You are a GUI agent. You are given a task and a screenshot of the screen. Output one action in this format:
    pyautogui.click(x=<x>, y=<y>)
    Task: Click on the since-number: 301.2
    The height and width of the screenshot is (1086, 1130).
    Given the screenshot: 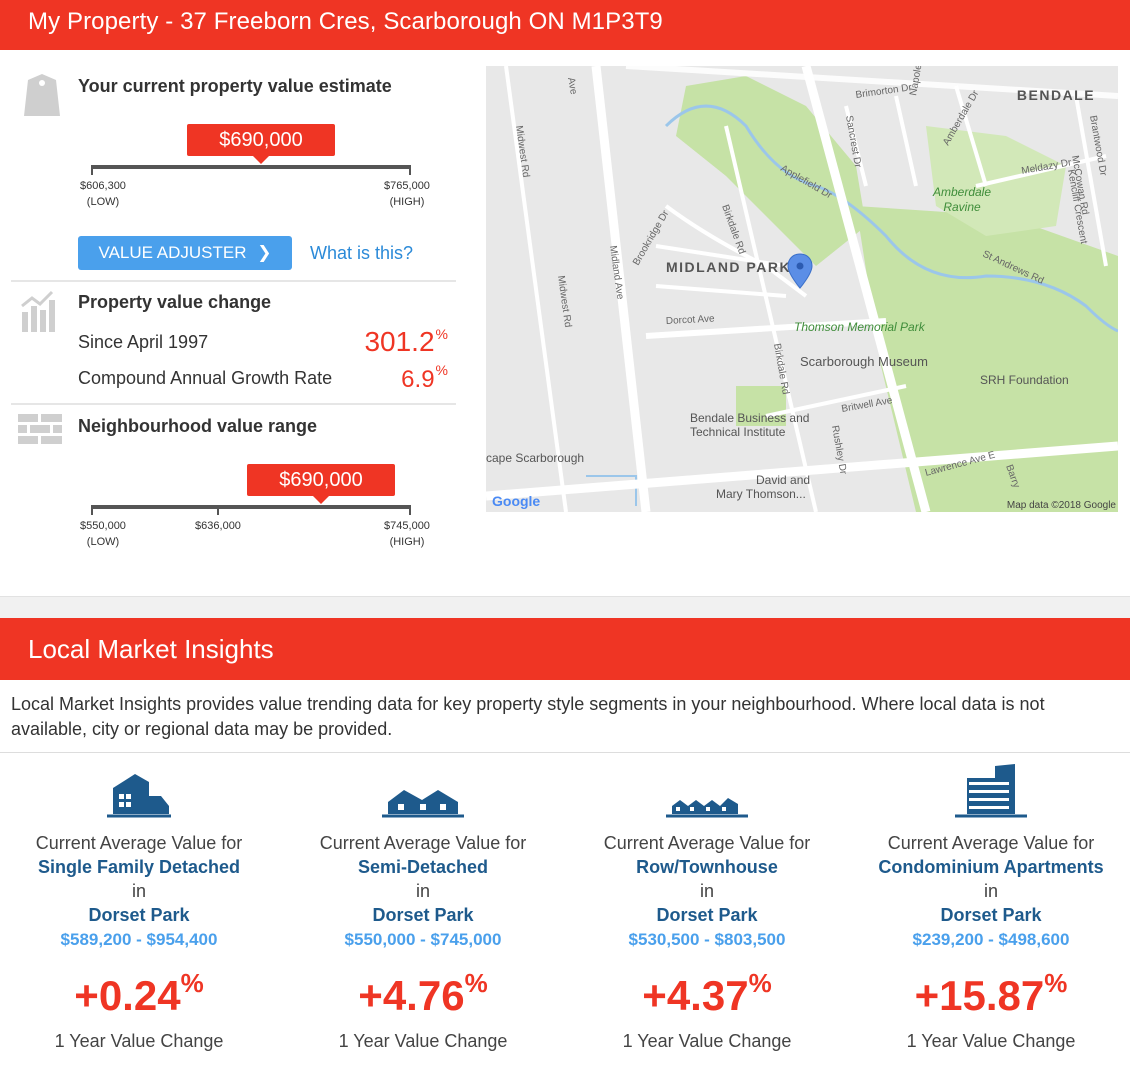 What is the action you would take?
    pyautogui.click(x=399, y=341)
    